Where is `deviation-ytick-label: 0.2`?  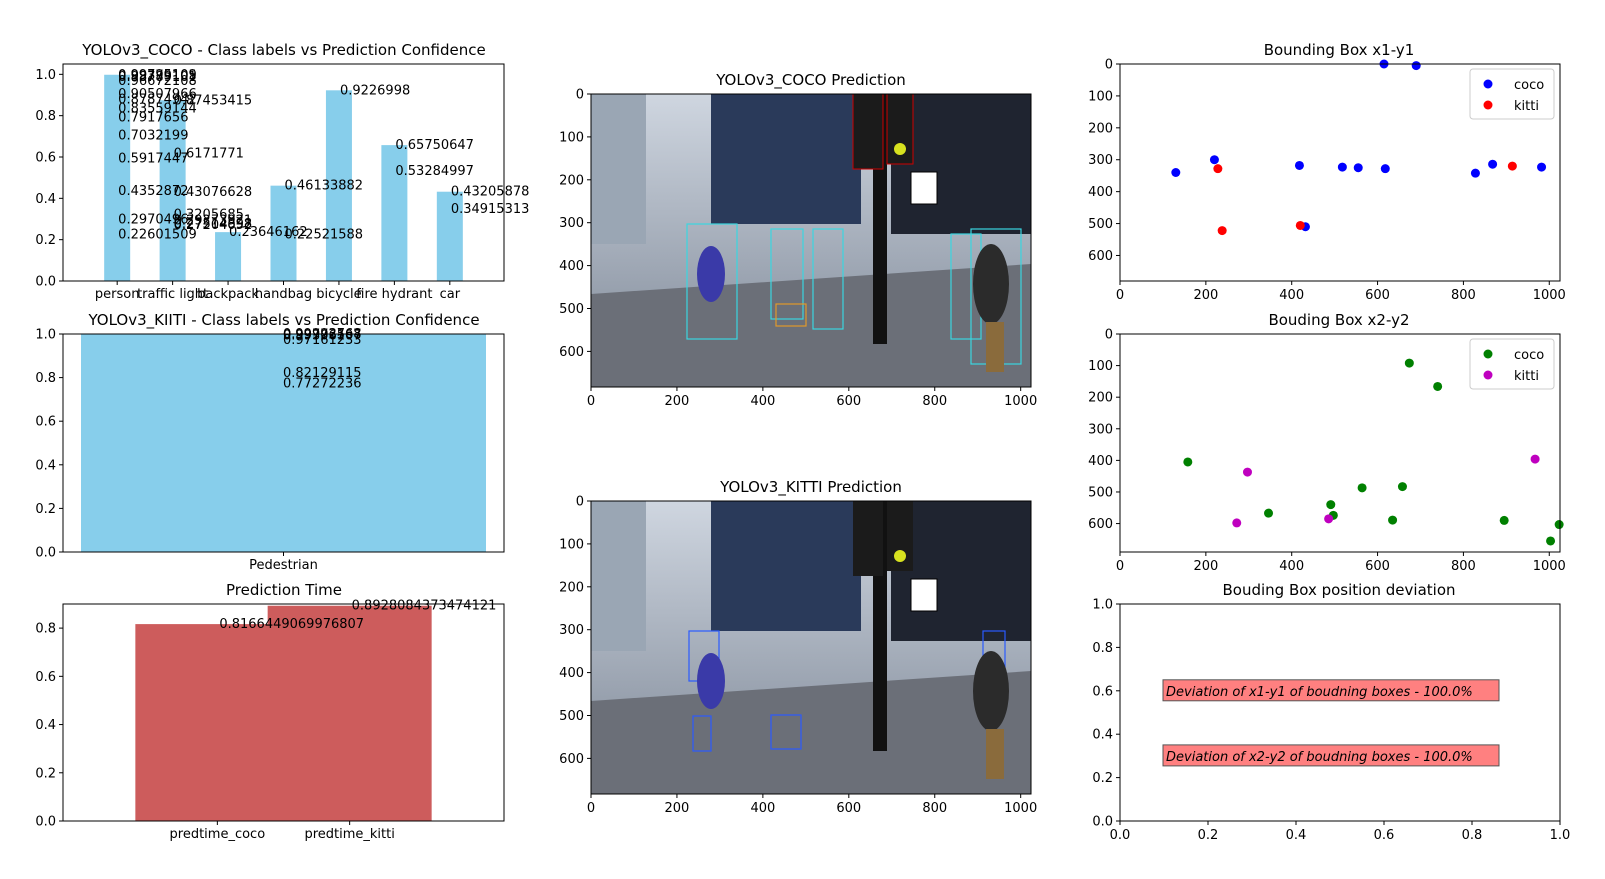 deviation-ytick-label: 0.2 is located at coordinates (1102, 778).